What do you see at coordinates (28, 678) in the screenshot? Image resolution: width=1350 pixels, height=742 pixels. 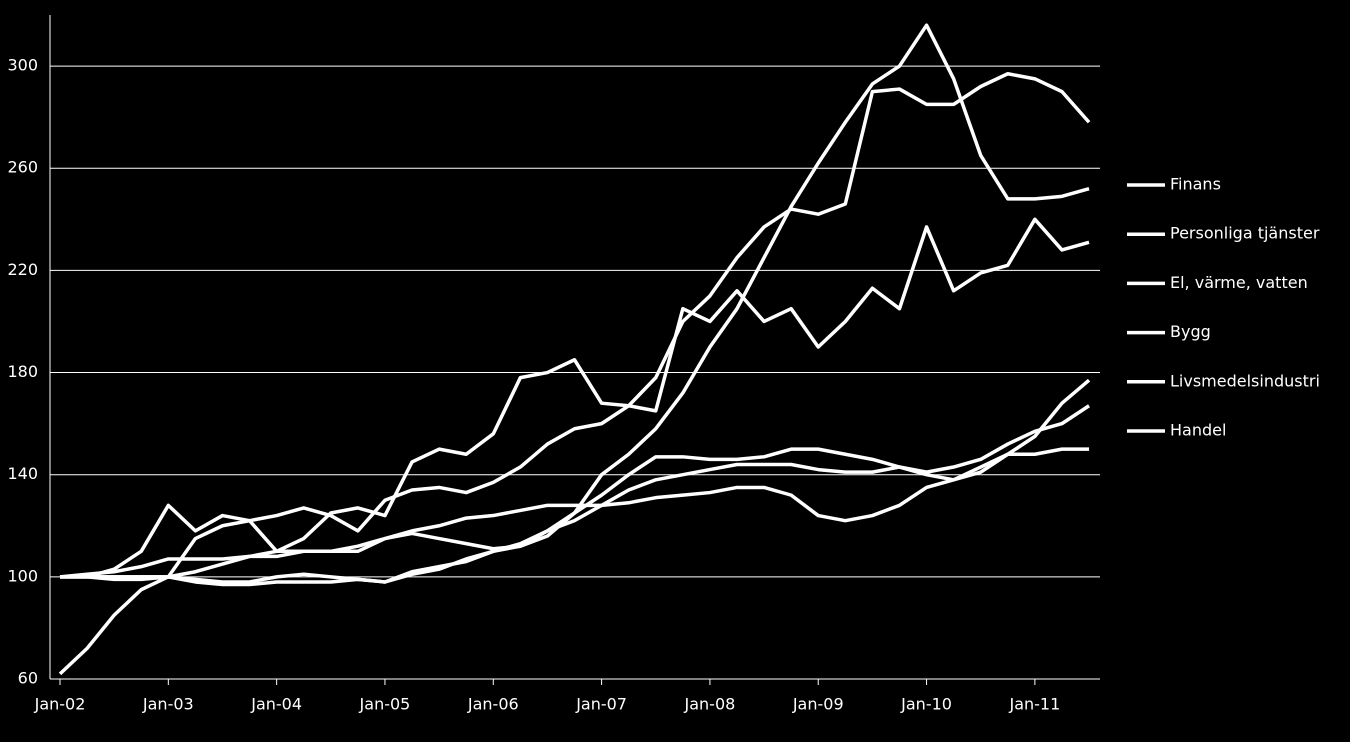 I see `y-tick-label: 60` at bounding box center [28, 678].